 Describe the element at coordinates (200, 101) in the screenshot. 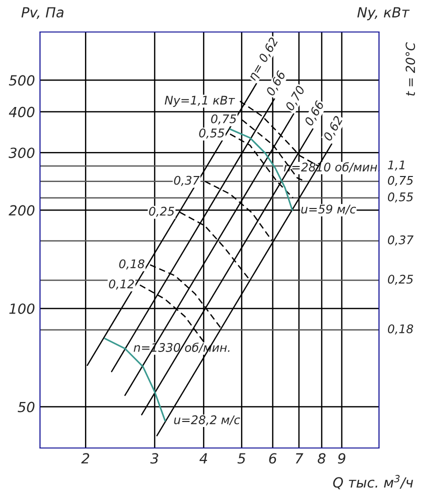

I see `series-label: Ny=1,1 кВт` at that location.